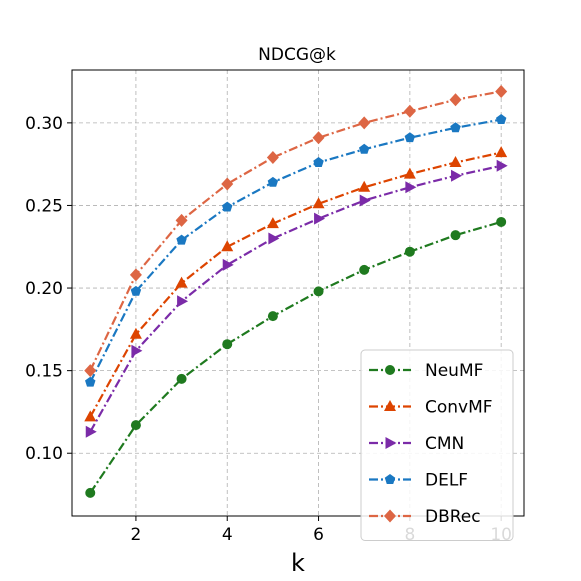  I want to click on legend-box, so click(437, 445).